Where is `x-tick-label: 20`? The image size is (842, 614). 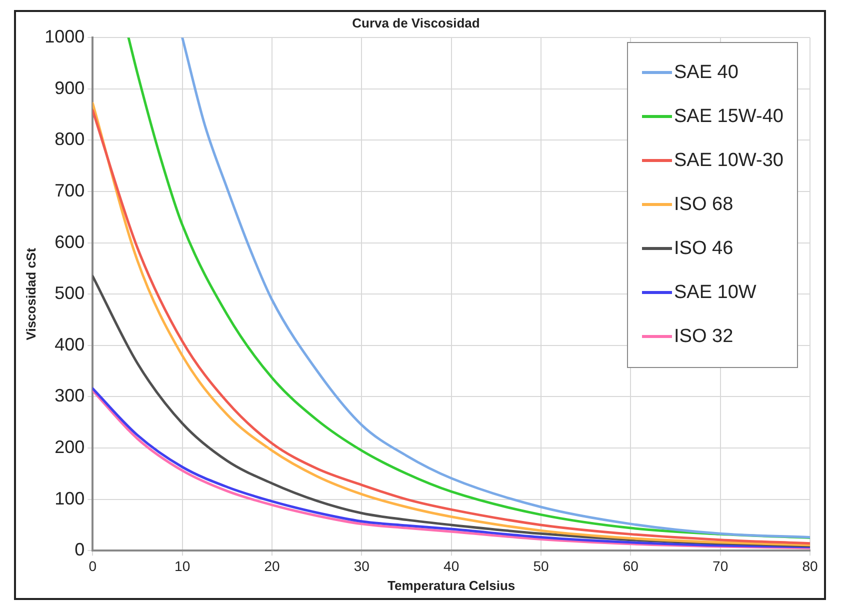 x-tick-label: 20 is located at coordinates (272, 566).